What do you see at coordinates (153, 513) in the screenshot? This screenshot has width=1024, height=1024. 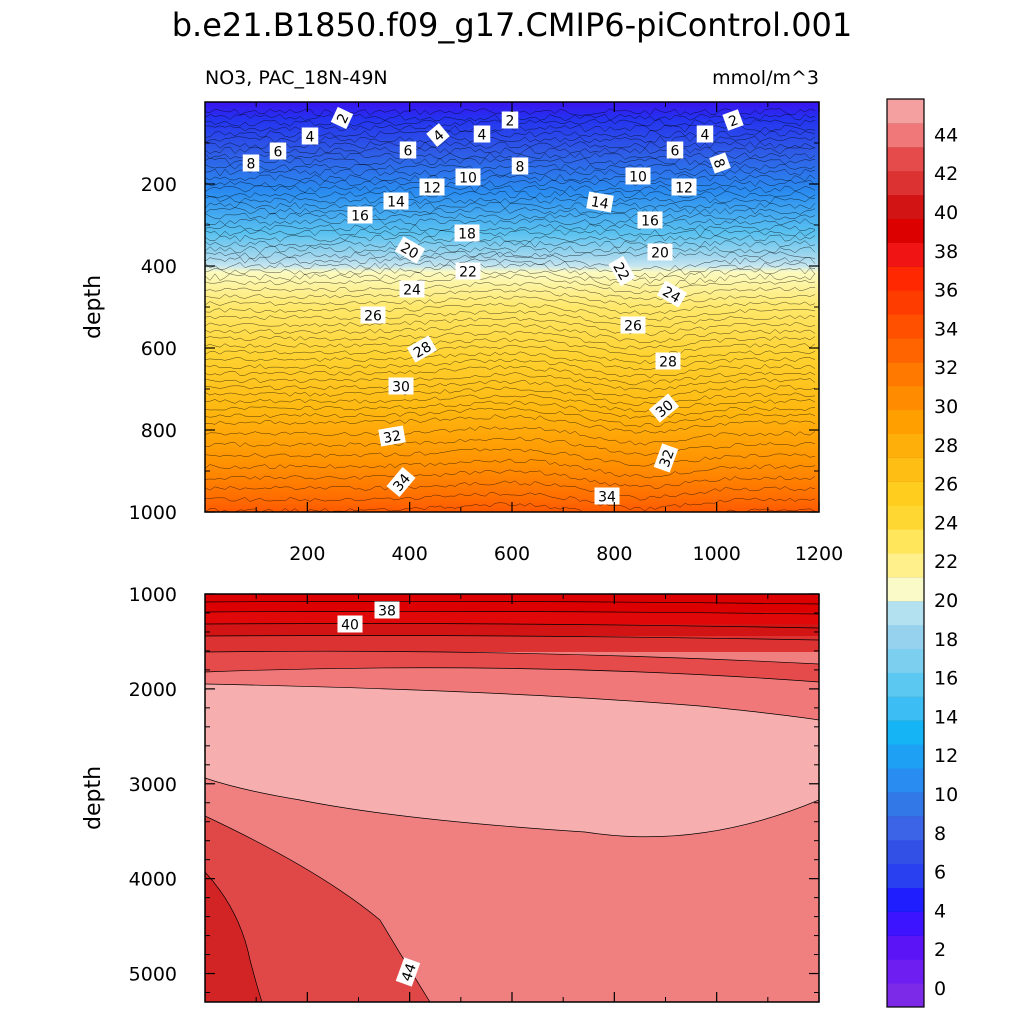 I see `y-tick-label: 1000` at bounding box center [153, 513].